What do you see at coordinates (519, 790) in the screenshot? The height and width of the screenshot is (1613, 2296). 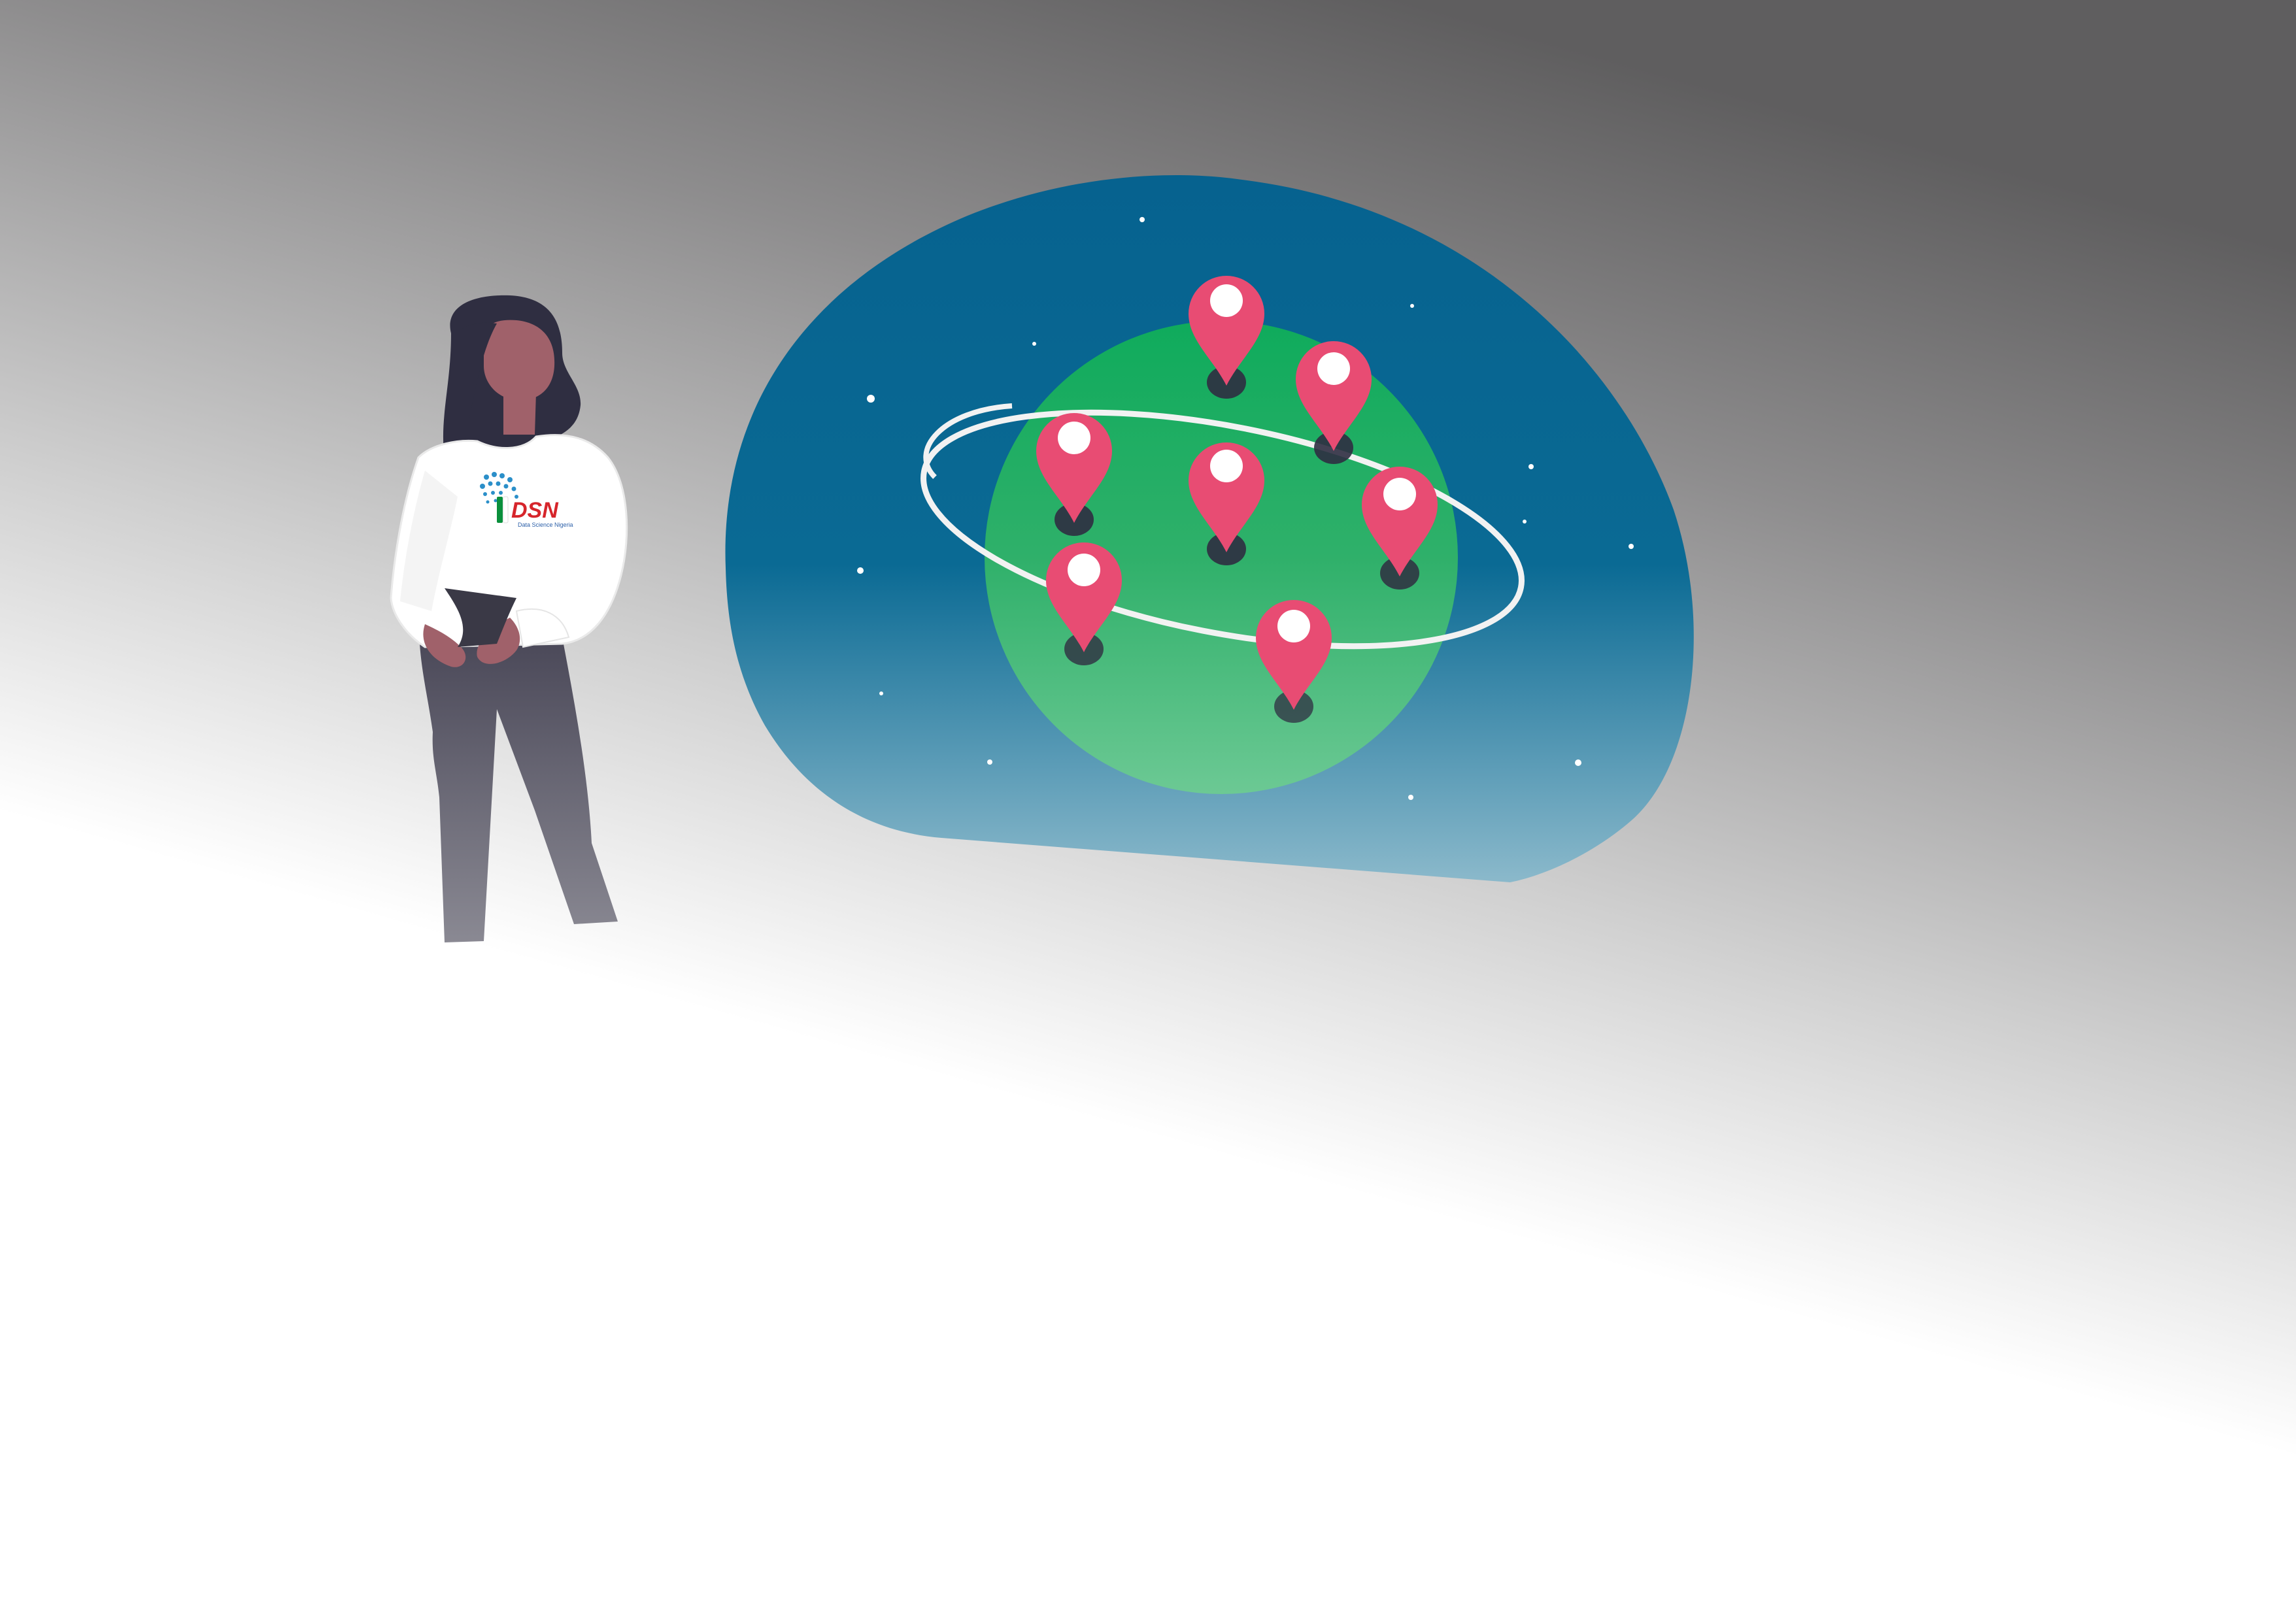 I see `pants` at bounding box center [519, 790].